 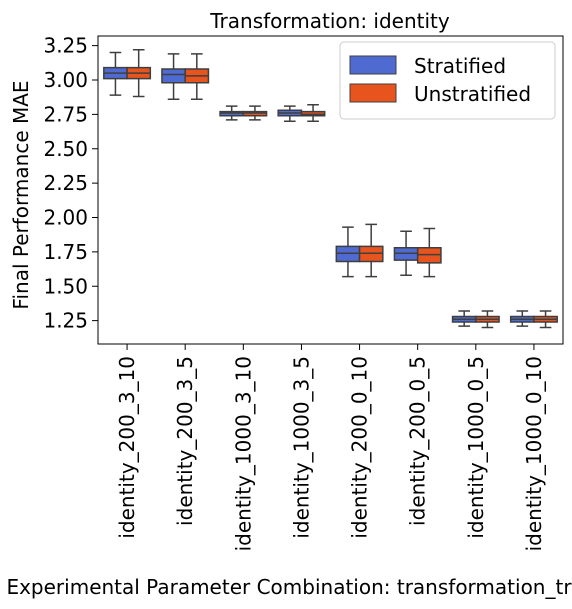 I want to click on legend: Stratified Unstratified, so click(x=447, y=80).